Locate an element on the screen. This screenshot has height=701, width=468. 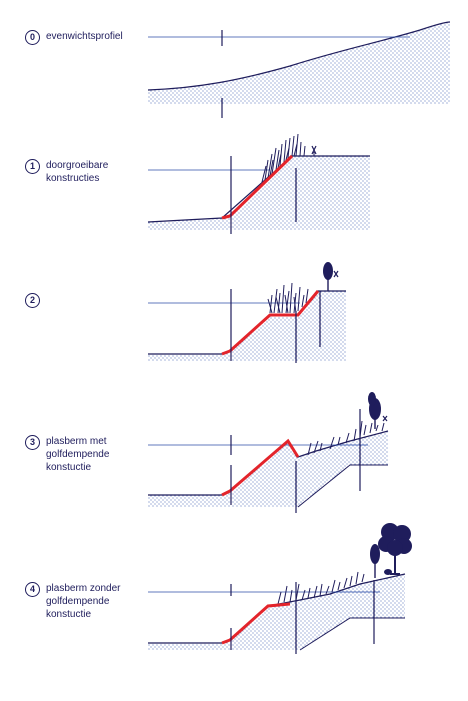
seabed-outline is located at coordinates (299, 56).